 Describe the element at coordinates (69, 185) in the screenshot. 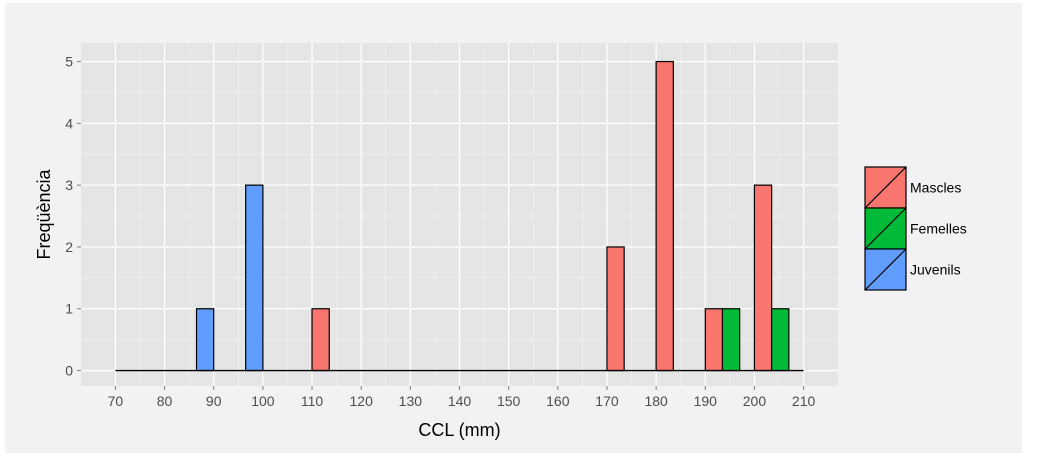

I see `y-tick-label: 3` at that location.